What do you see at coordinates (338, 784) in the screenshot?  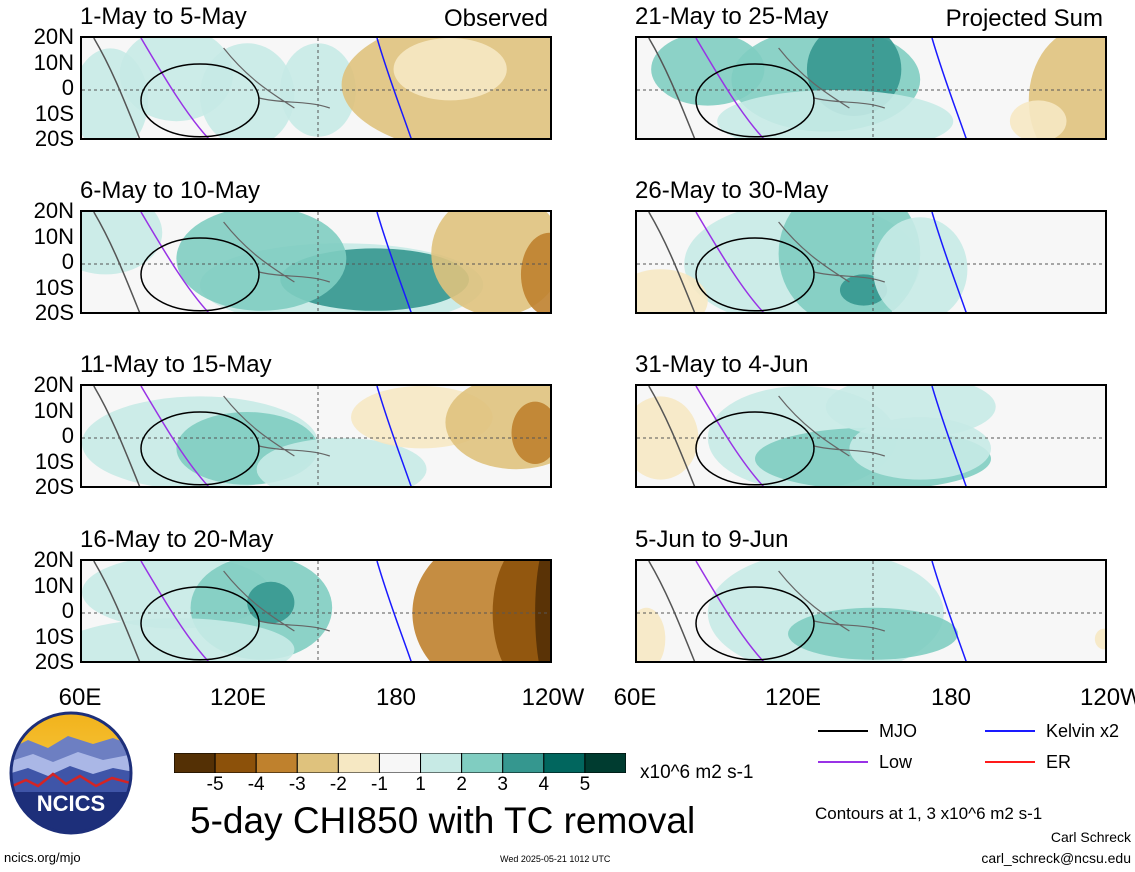 I see `colorbar-tick-label: -2` at bounding box center [338, 784].